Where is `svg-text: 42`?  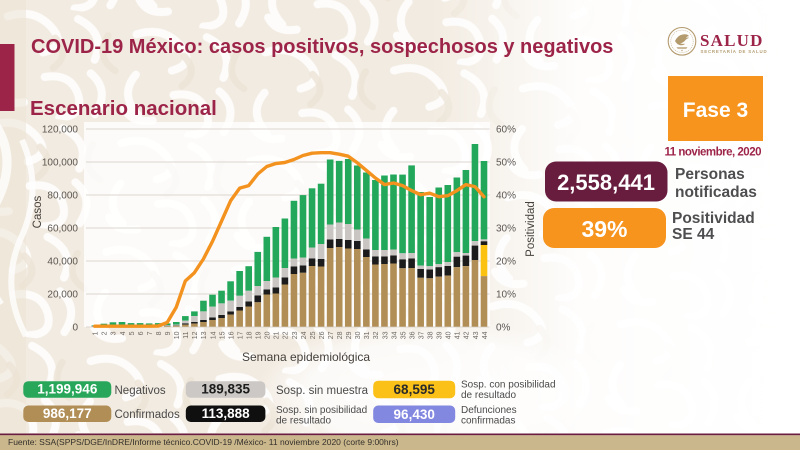
svg-text: 42 is located at coordinates (467, 335).